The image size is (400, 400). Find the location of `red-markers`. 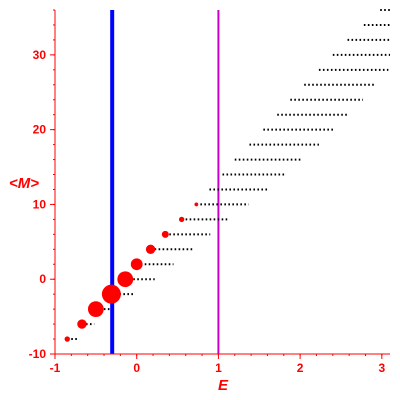

red-markers is located at coordinates (131, 272).